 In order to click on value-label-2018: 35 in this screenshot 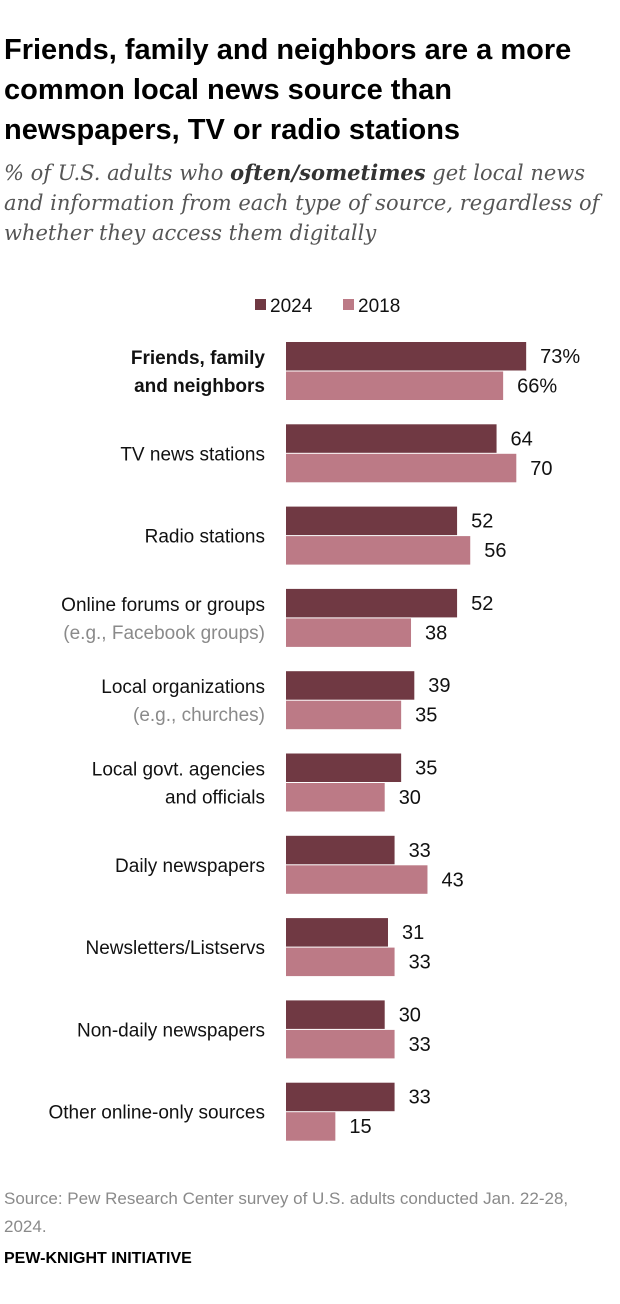, I will do `click(426, 716)`.